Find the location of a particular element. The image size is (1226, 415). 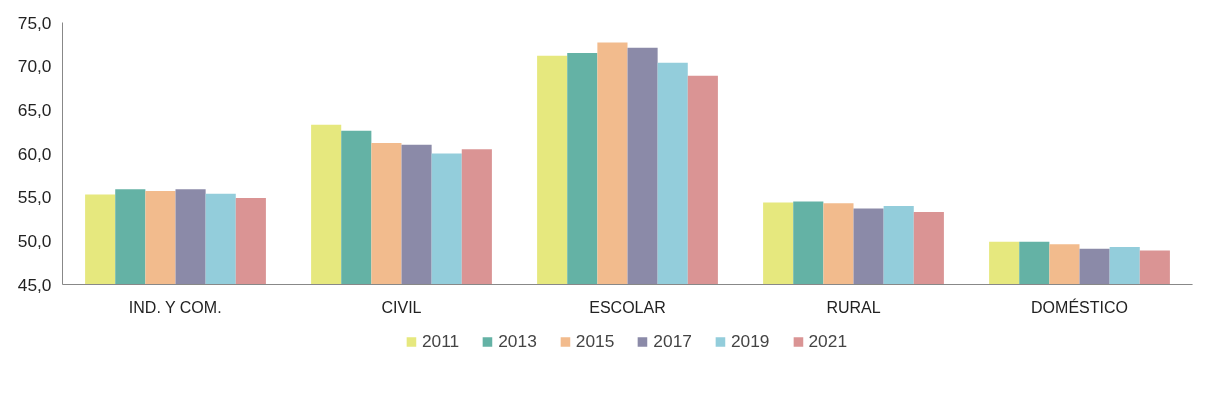

x-tick-label: ESCOLAR is located at coordinates (627, 307).